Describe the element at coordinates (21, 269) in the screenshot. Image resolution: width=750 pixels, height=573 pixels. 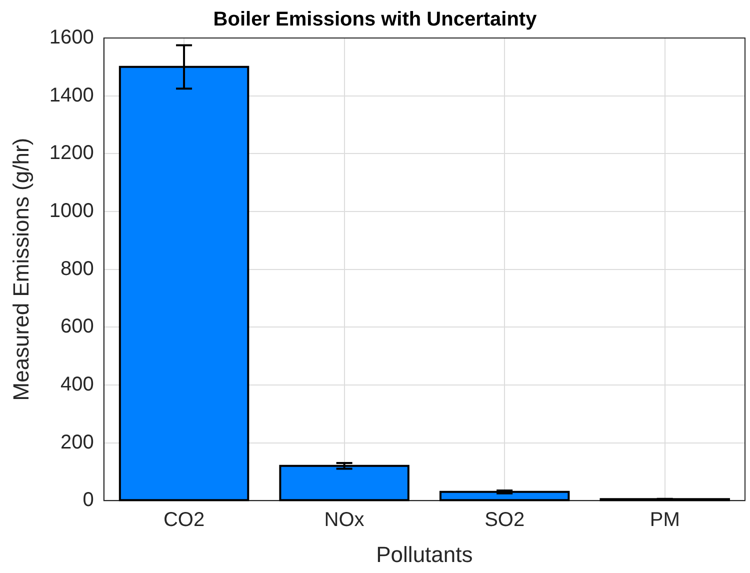
I see `y-axis-title: Measured Emissions (g/hr)` at that location.